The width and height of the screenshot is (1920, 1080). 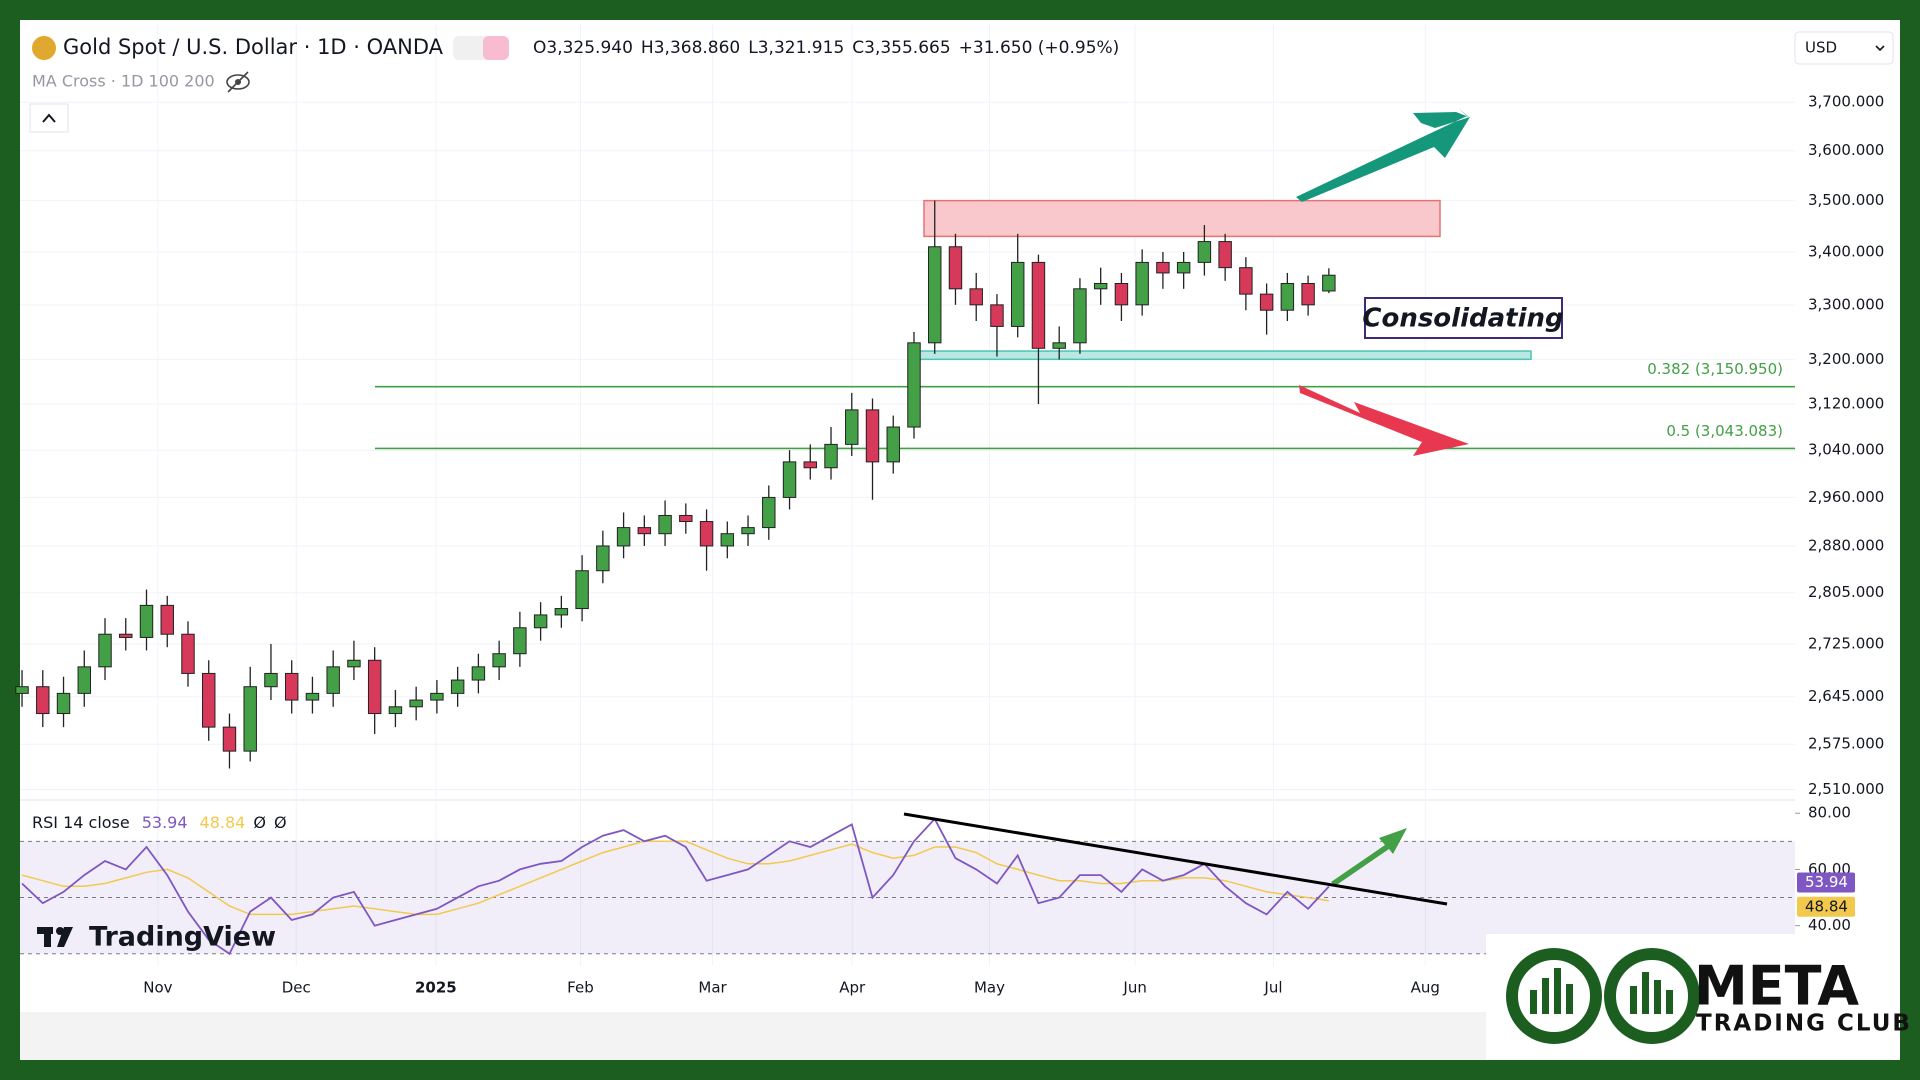 I want to click on x-tick-label: May, so click(x=989, y=988).